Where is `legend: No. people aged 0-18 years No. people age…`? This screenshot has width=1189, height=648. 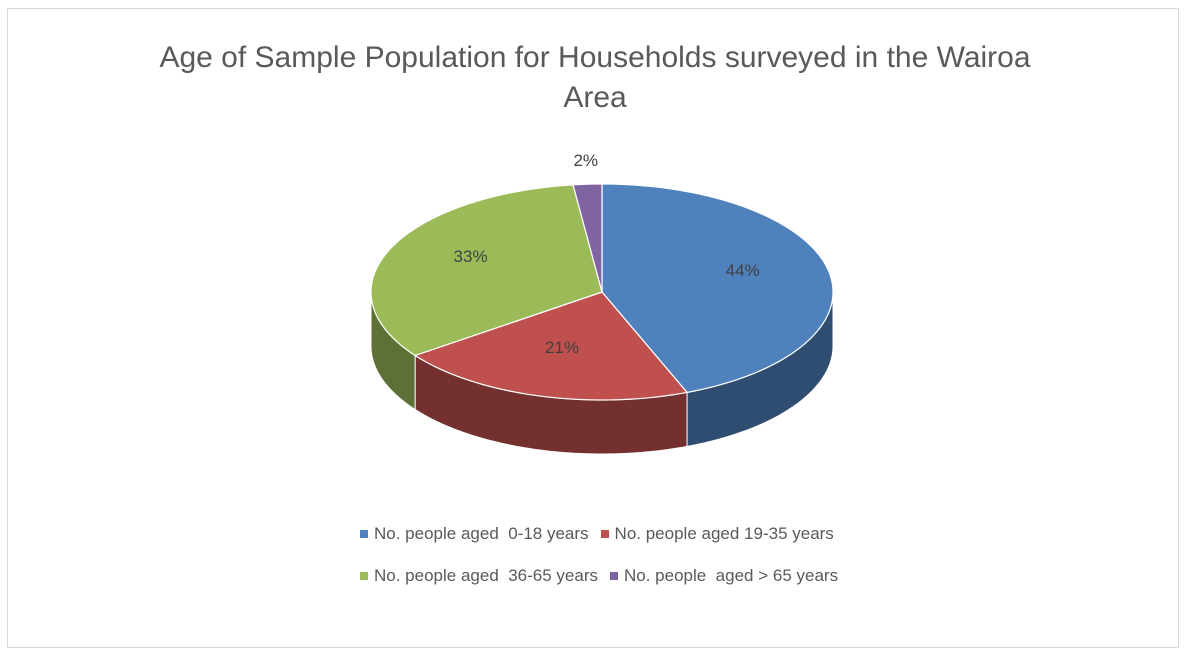
legend: No. people aged 0-18 years No. people age… is located at coordinates (650, 555).